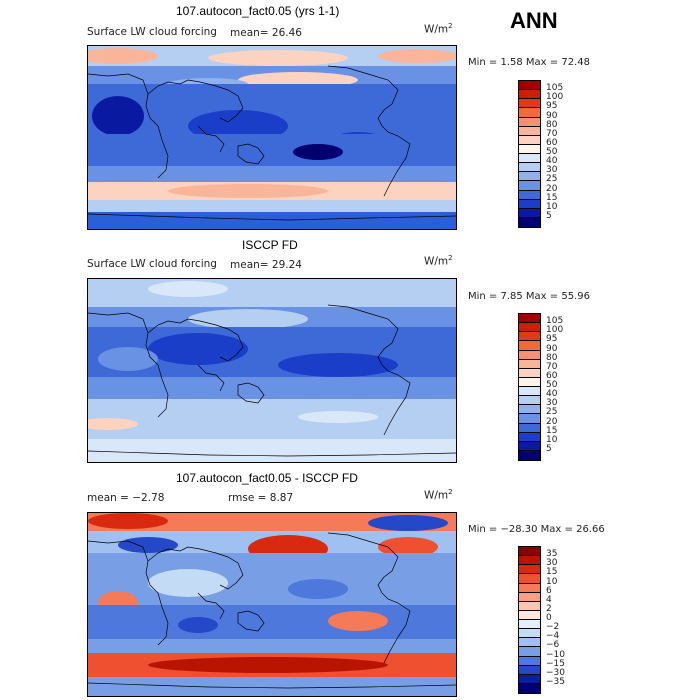  I want to click on panel-2-units: W/m2, so click(438, 261).